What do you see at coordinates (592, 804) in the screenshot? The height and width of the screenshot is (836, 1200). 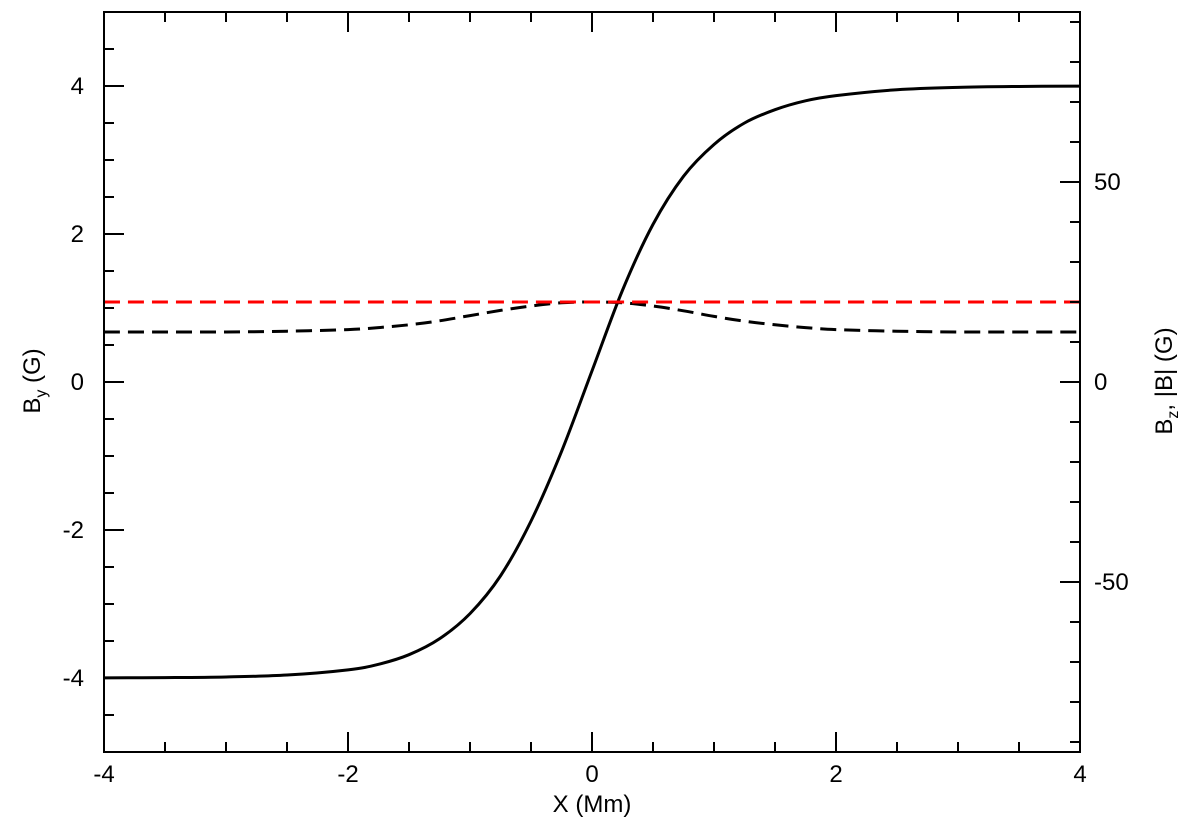 I see `x-axis-title: X (Mm)` at bounding box center [592, 804].